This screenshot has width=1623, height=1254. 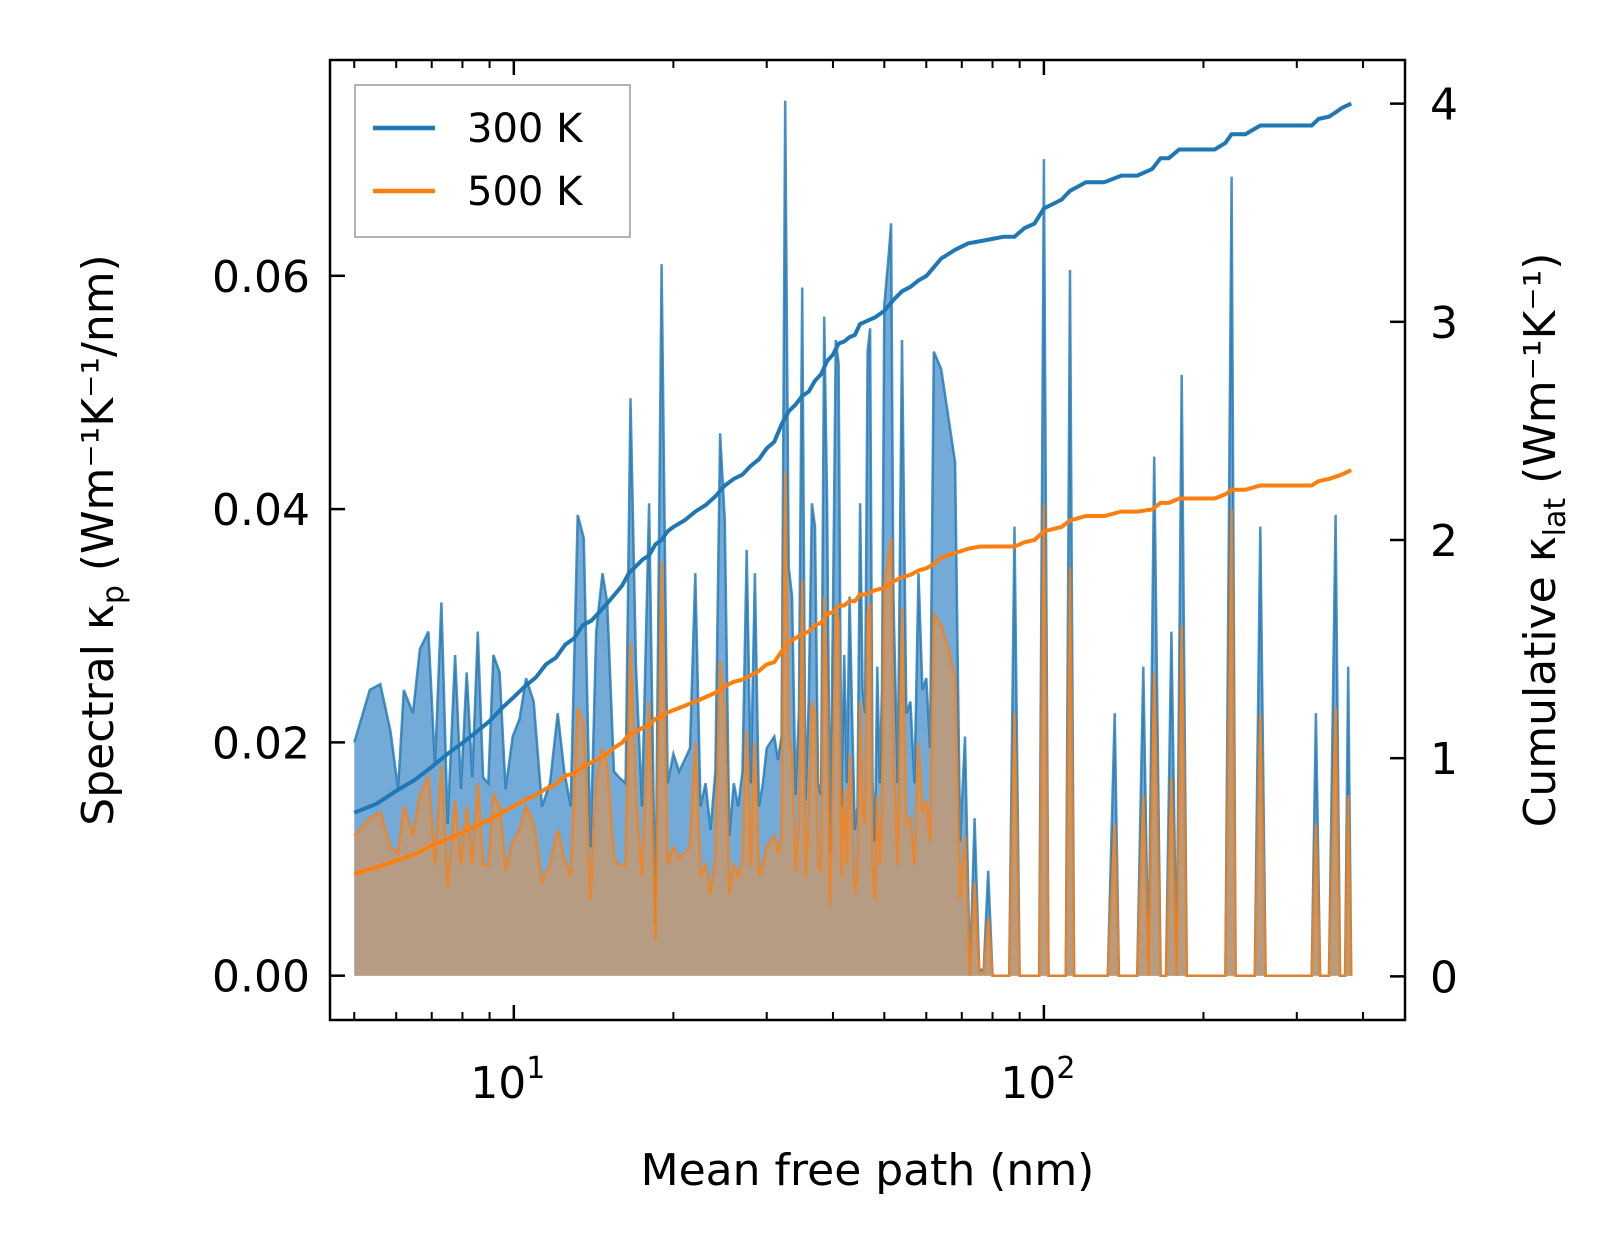 I want to click on legend-label: 300 K, so click(x=525, y=129).